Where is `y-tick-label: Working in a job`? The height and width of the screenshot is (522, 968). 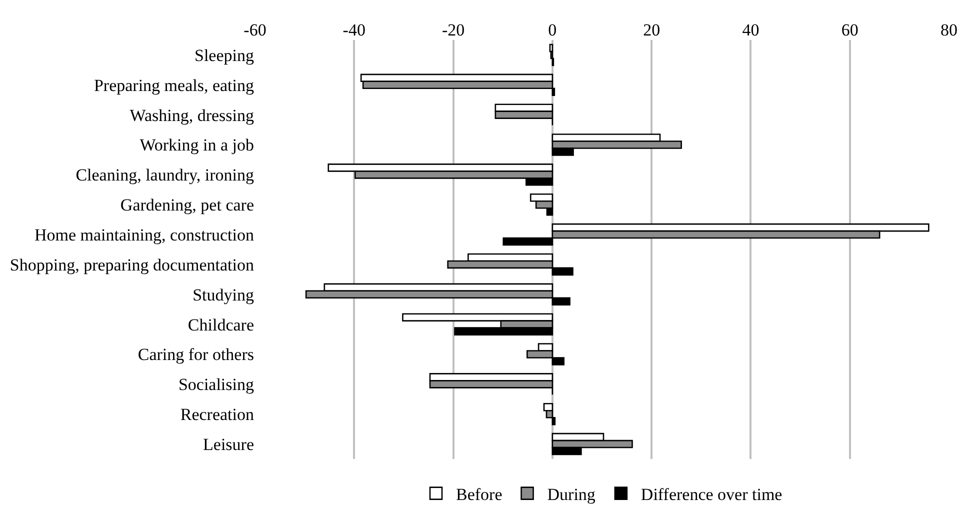
y-tick-label: Working in a job is located at coordinates (197, 145).